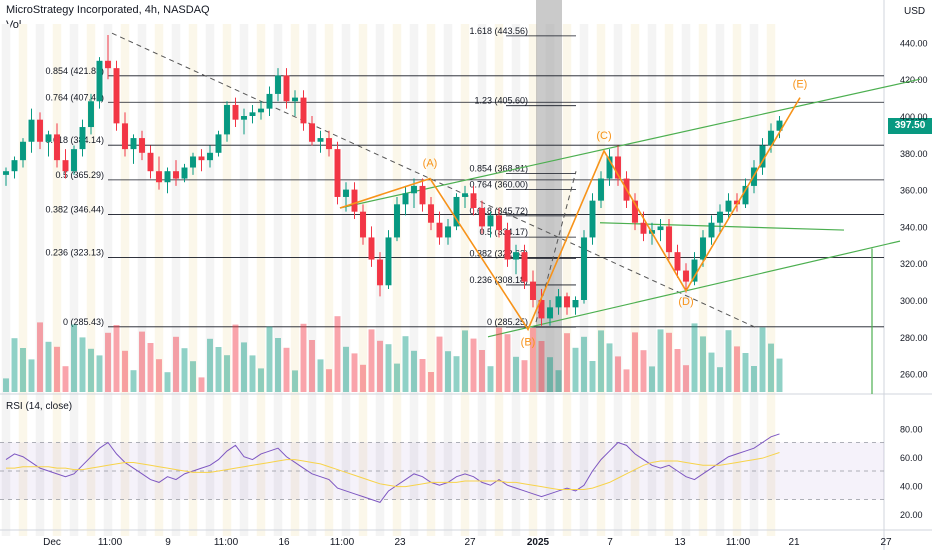 The height and width of the screenshot is (550, 932). I want to click on highlight-band, so click(549, 196).